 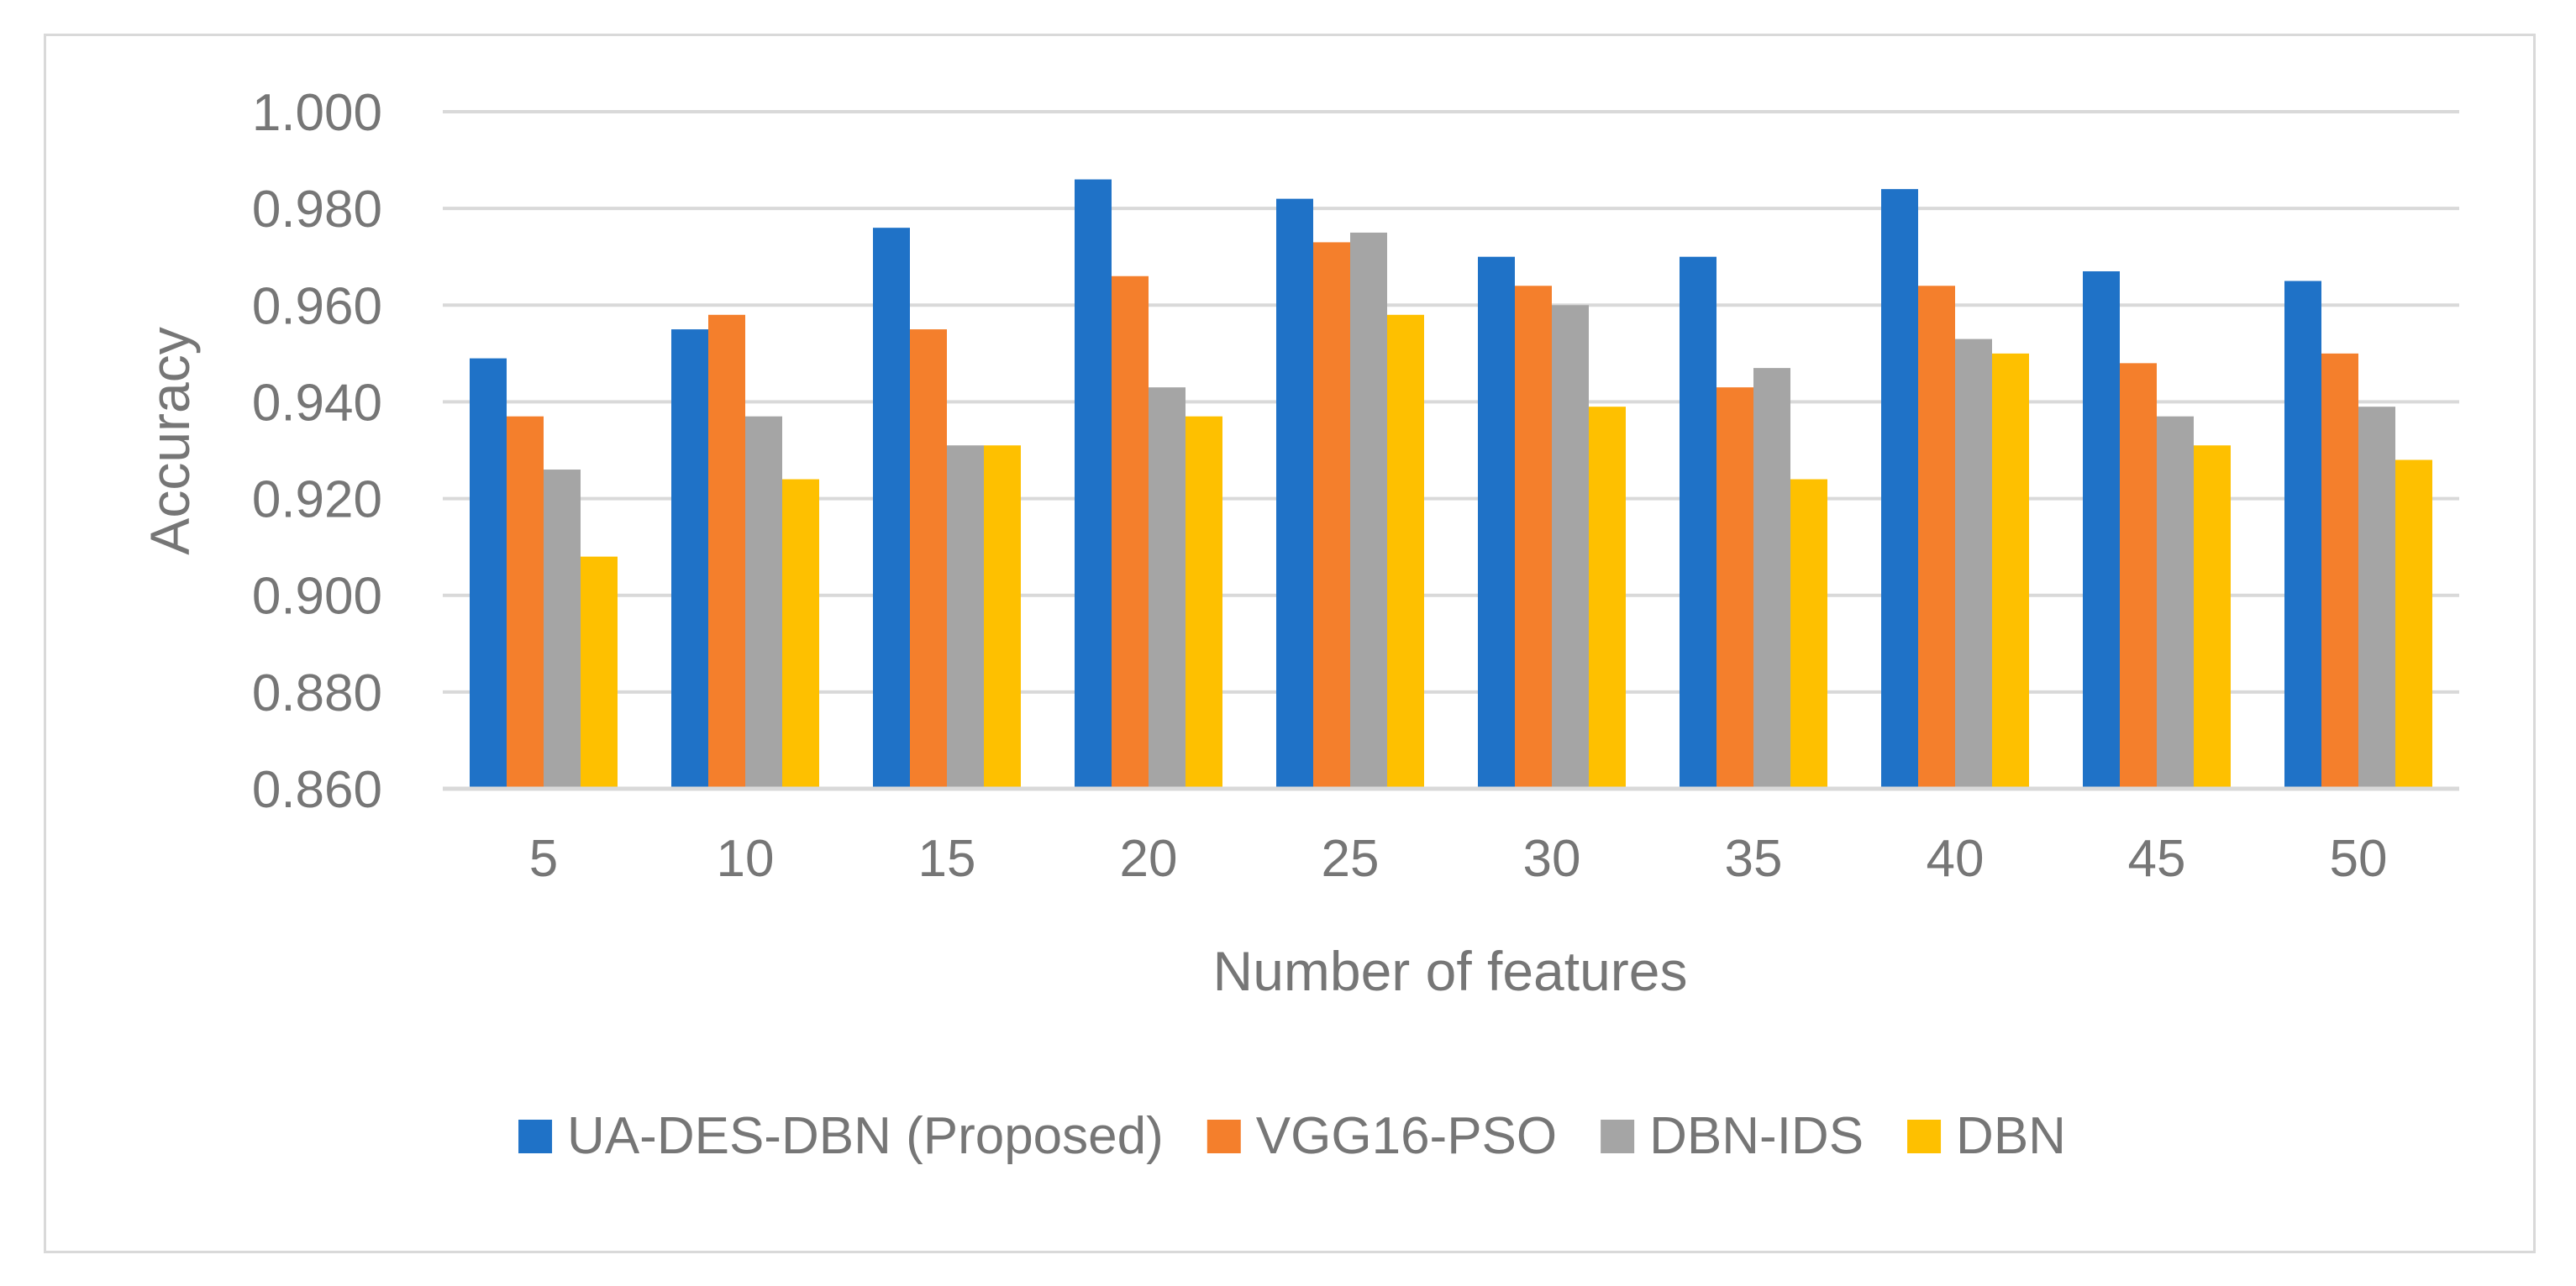 What do you see at coordinates (1450, 971) in the screenshot?
I see `x-axis-title: Number of features` at bounding box center [1450, 971].